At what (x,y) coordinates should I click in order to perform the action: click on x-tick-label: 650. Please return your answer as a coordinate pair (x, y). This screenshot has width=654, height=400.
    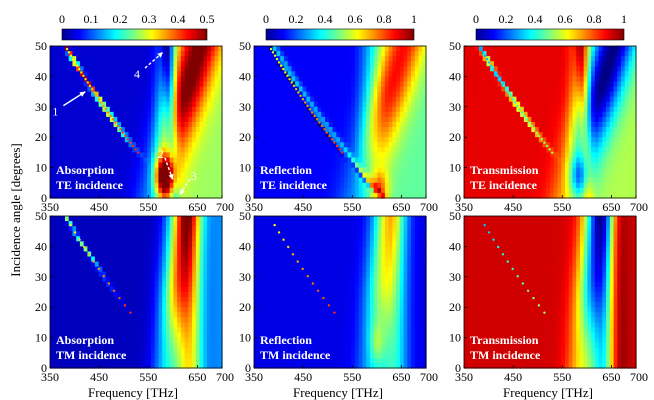
    Looking at the image, I should click on (611, 207).